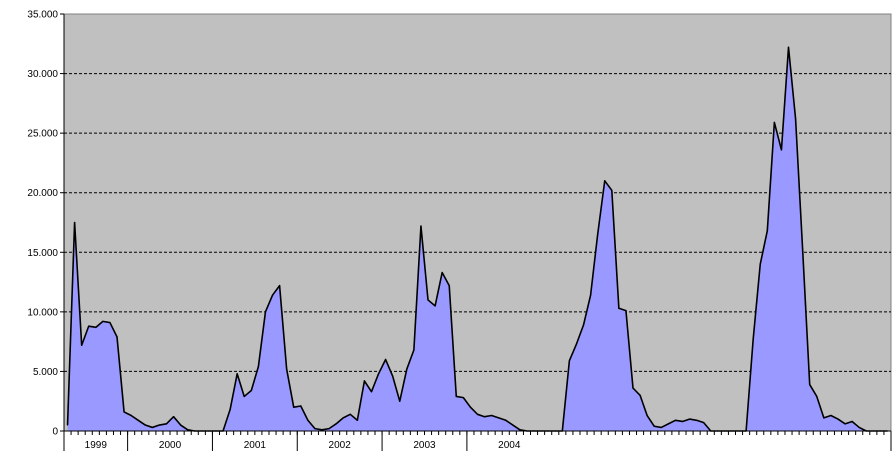  Describe the element at coordinates (42, 15) in the screenshot. I see `y-tick-label: 35.000` at that location.